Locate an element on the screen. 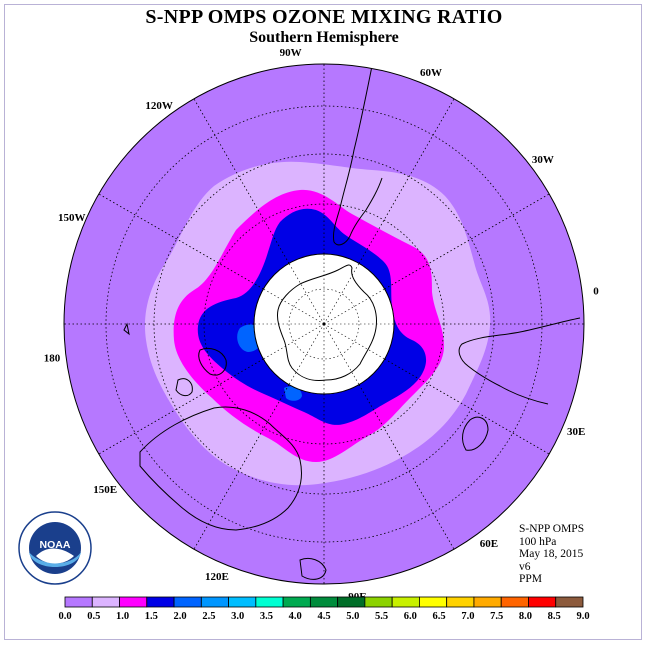 This screenshot has height=648, width=648. info-date: May 18, 2015 is located at coordinates (551, 554).